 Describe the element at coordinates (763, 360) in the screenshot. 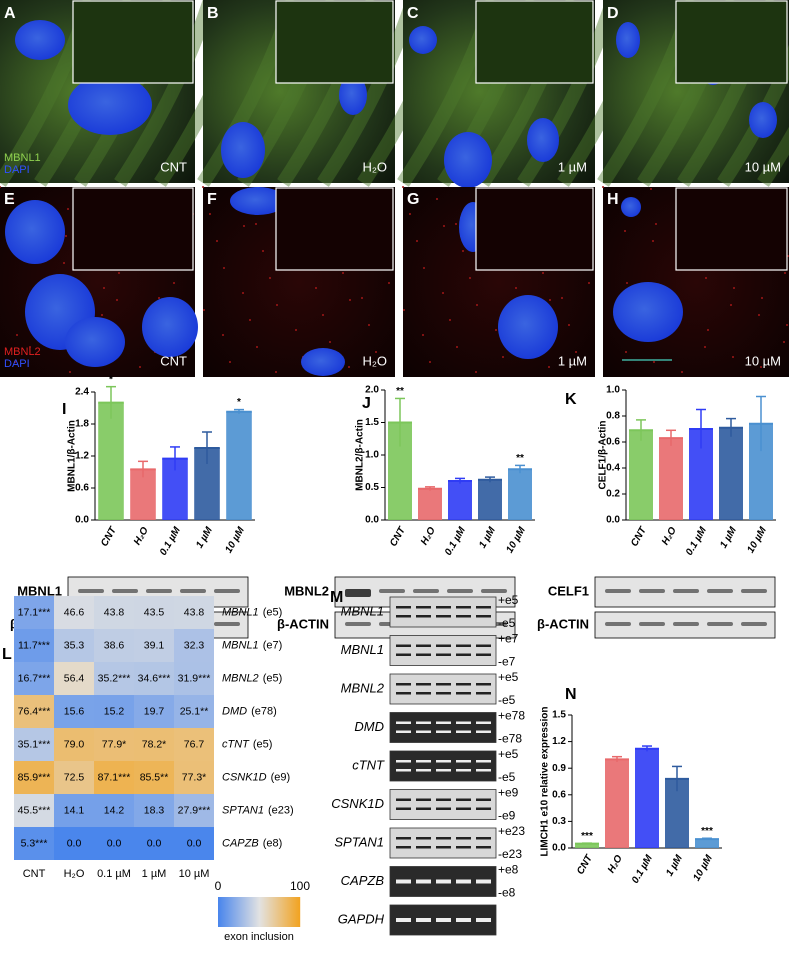

I see `condition-label: 10 µM` at that location.